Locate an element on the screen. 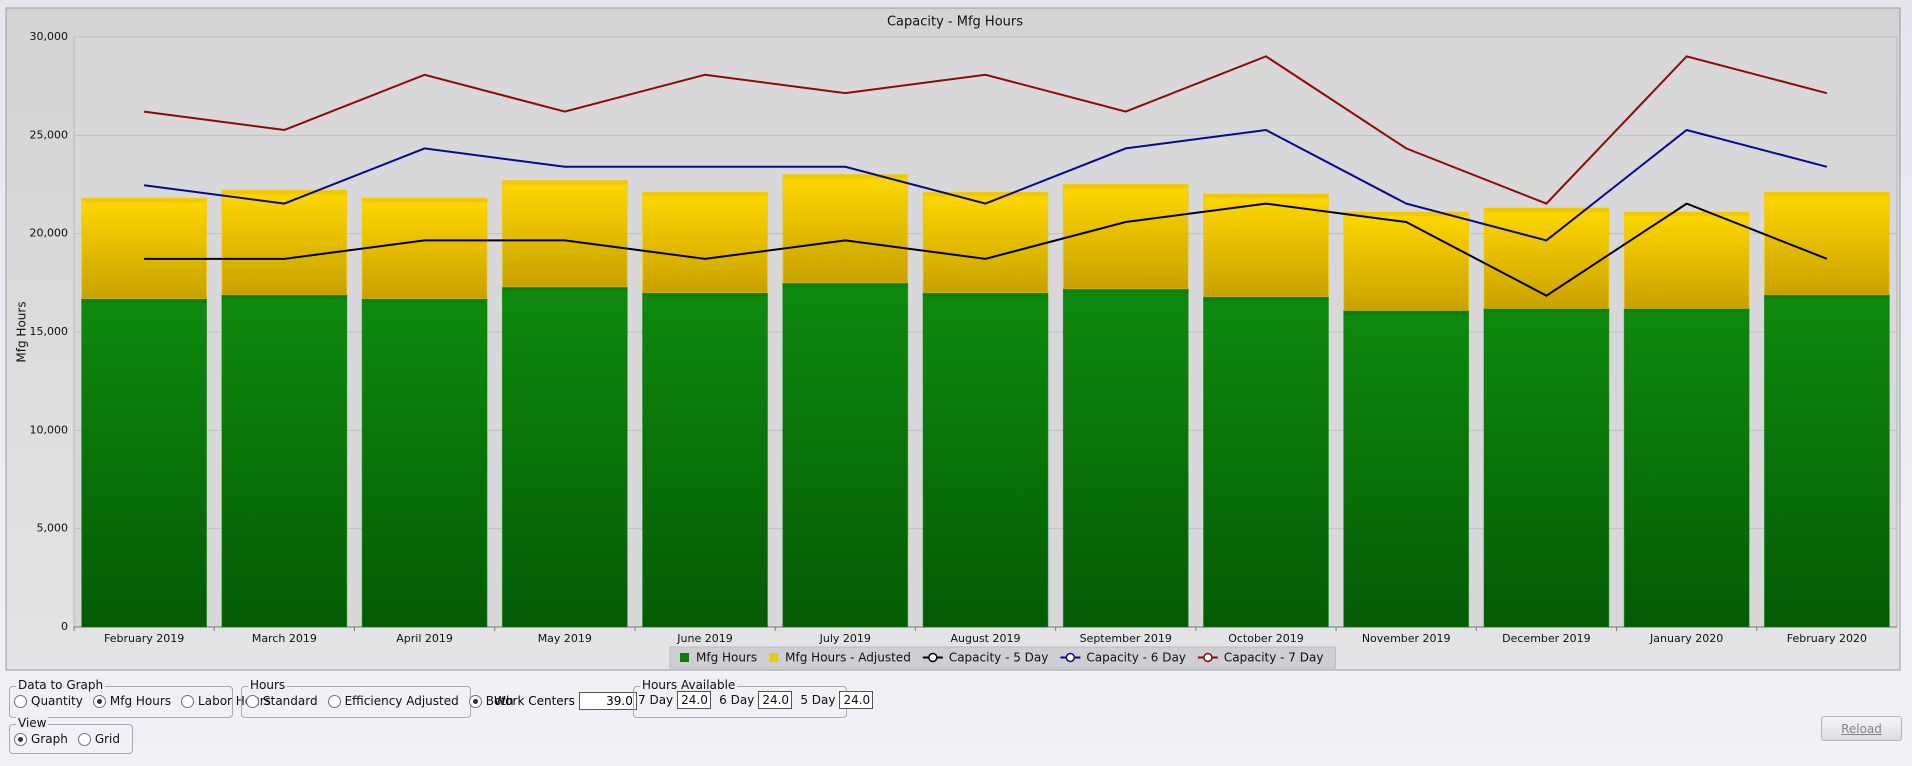 Image resolution: width=1912 pixels, height=766 pixels. radio-option: Both is located at coordinates (491, 701).